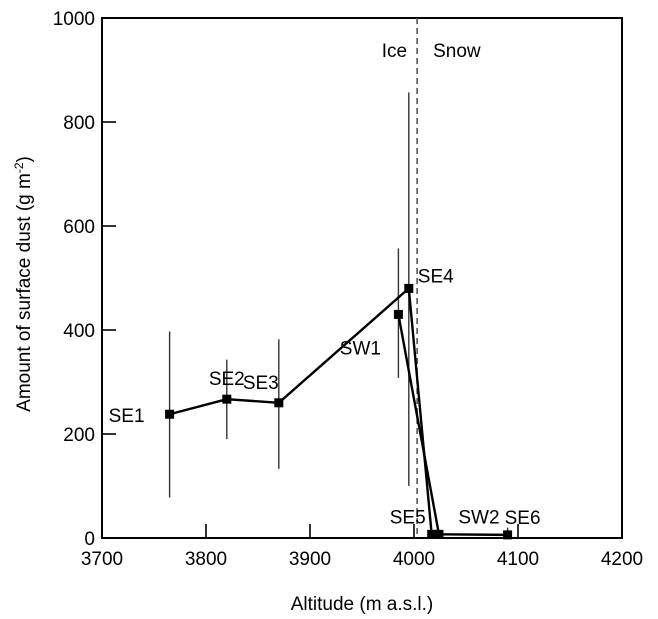 The height and width of the screenshot is (619, 658). What do you see at coordinates (227, 379) in the screenshot?
I see `point-label-se2: SE2` at bounding box center [227, 379].